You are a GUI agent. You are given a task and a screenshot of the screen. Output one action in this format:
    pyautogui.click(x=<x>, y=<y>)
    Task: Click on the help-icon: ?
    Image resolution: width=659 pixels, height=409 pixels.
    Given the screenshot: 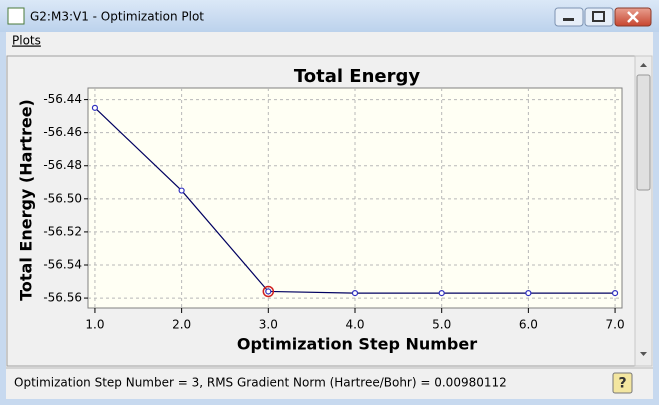 What is the action you would take?
    pyautogui.click(x=622, y=384)
    